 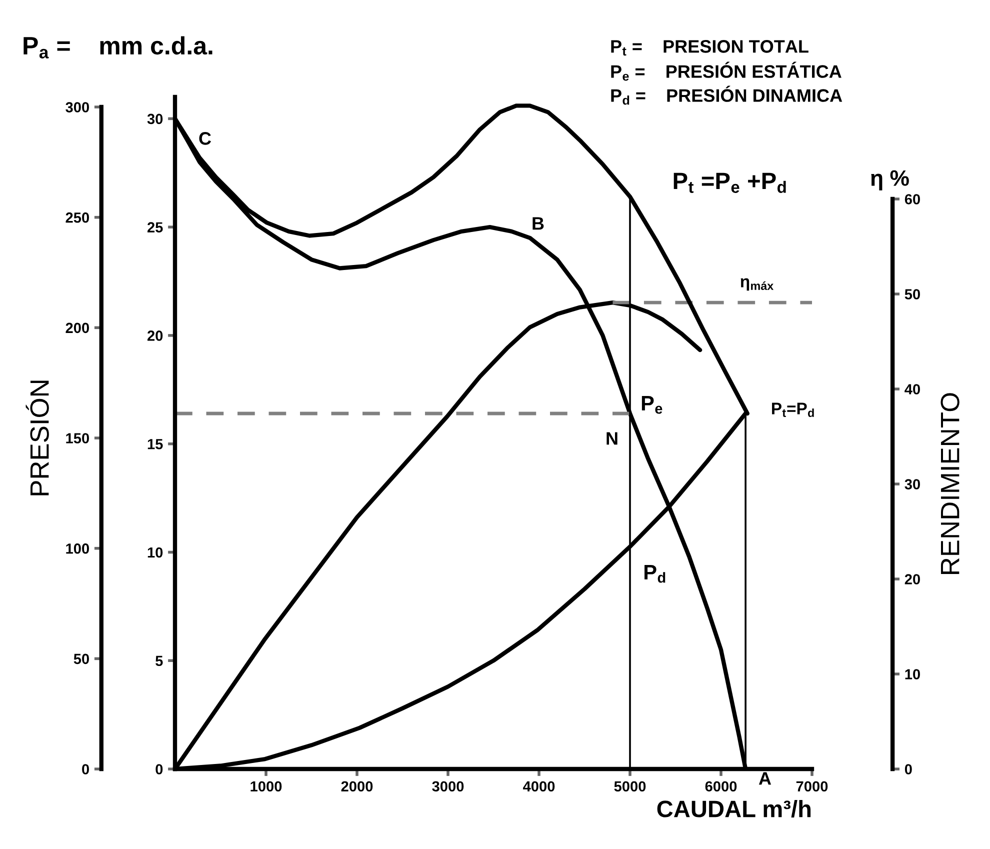 What do you see at coordinates (765, 778) in the screenshot?
I see `text: A` at bounding box center [765, 778].